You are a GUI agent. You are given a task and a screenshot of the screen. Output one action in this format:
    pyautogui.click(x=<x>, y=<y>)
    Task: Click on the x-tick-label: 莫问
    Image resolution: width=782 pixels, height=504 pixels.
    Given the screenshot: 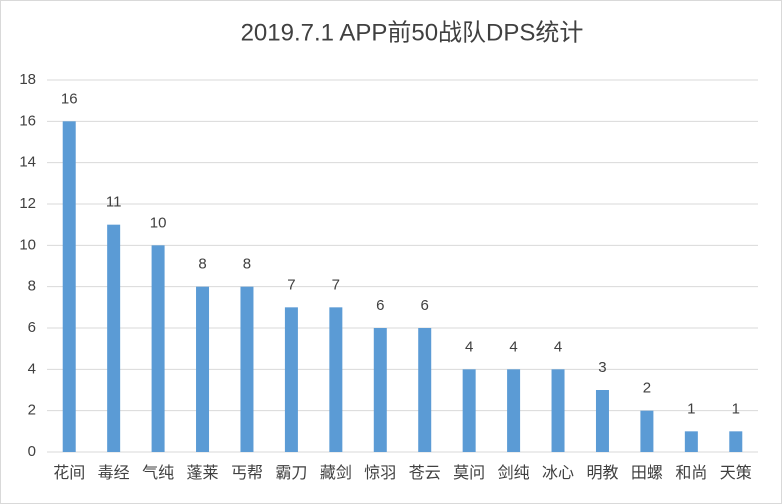 What is the action you would take?
    pyautogui.click(x=469, y=473)
    